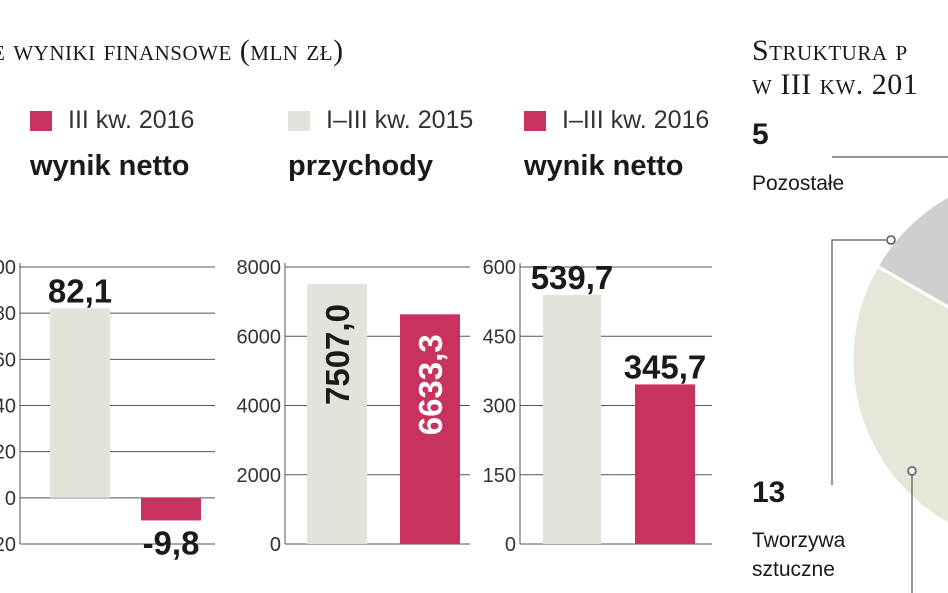  What do you see at coordinates (8, 360) in the screenshot?
I see `y-tick-label: 60` at bounding box center [8, 360].